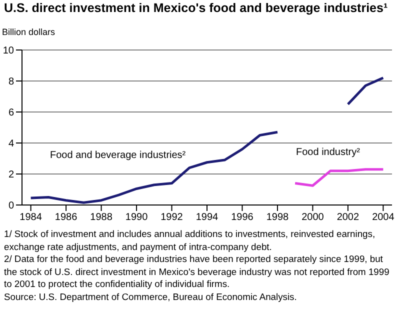 The height and width of the screenshot is (320, 400). Describe the element at coordinates (11, 175) in the screenshot. I see `y-tick-label: 2` at that location.